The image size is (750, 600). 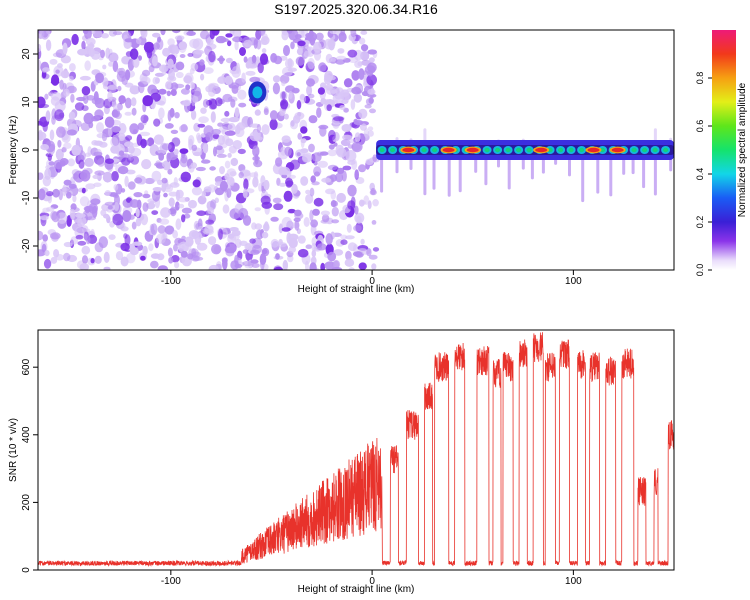 What do you see at coordinates (13, 450) in the screenshot?
I see `snr-ylabel: SNR (10 * v/v)` at bounding box center [13, 450].